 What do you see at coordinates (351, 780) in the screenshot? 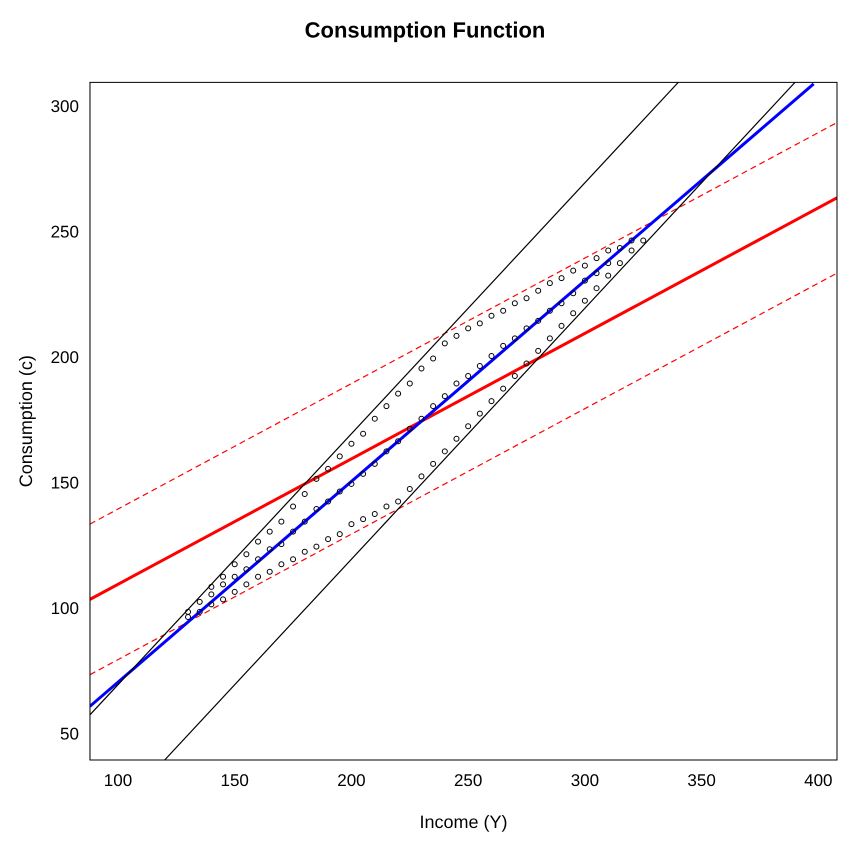
I see `x-tick-label: 200` at bounding box center [351, 780].